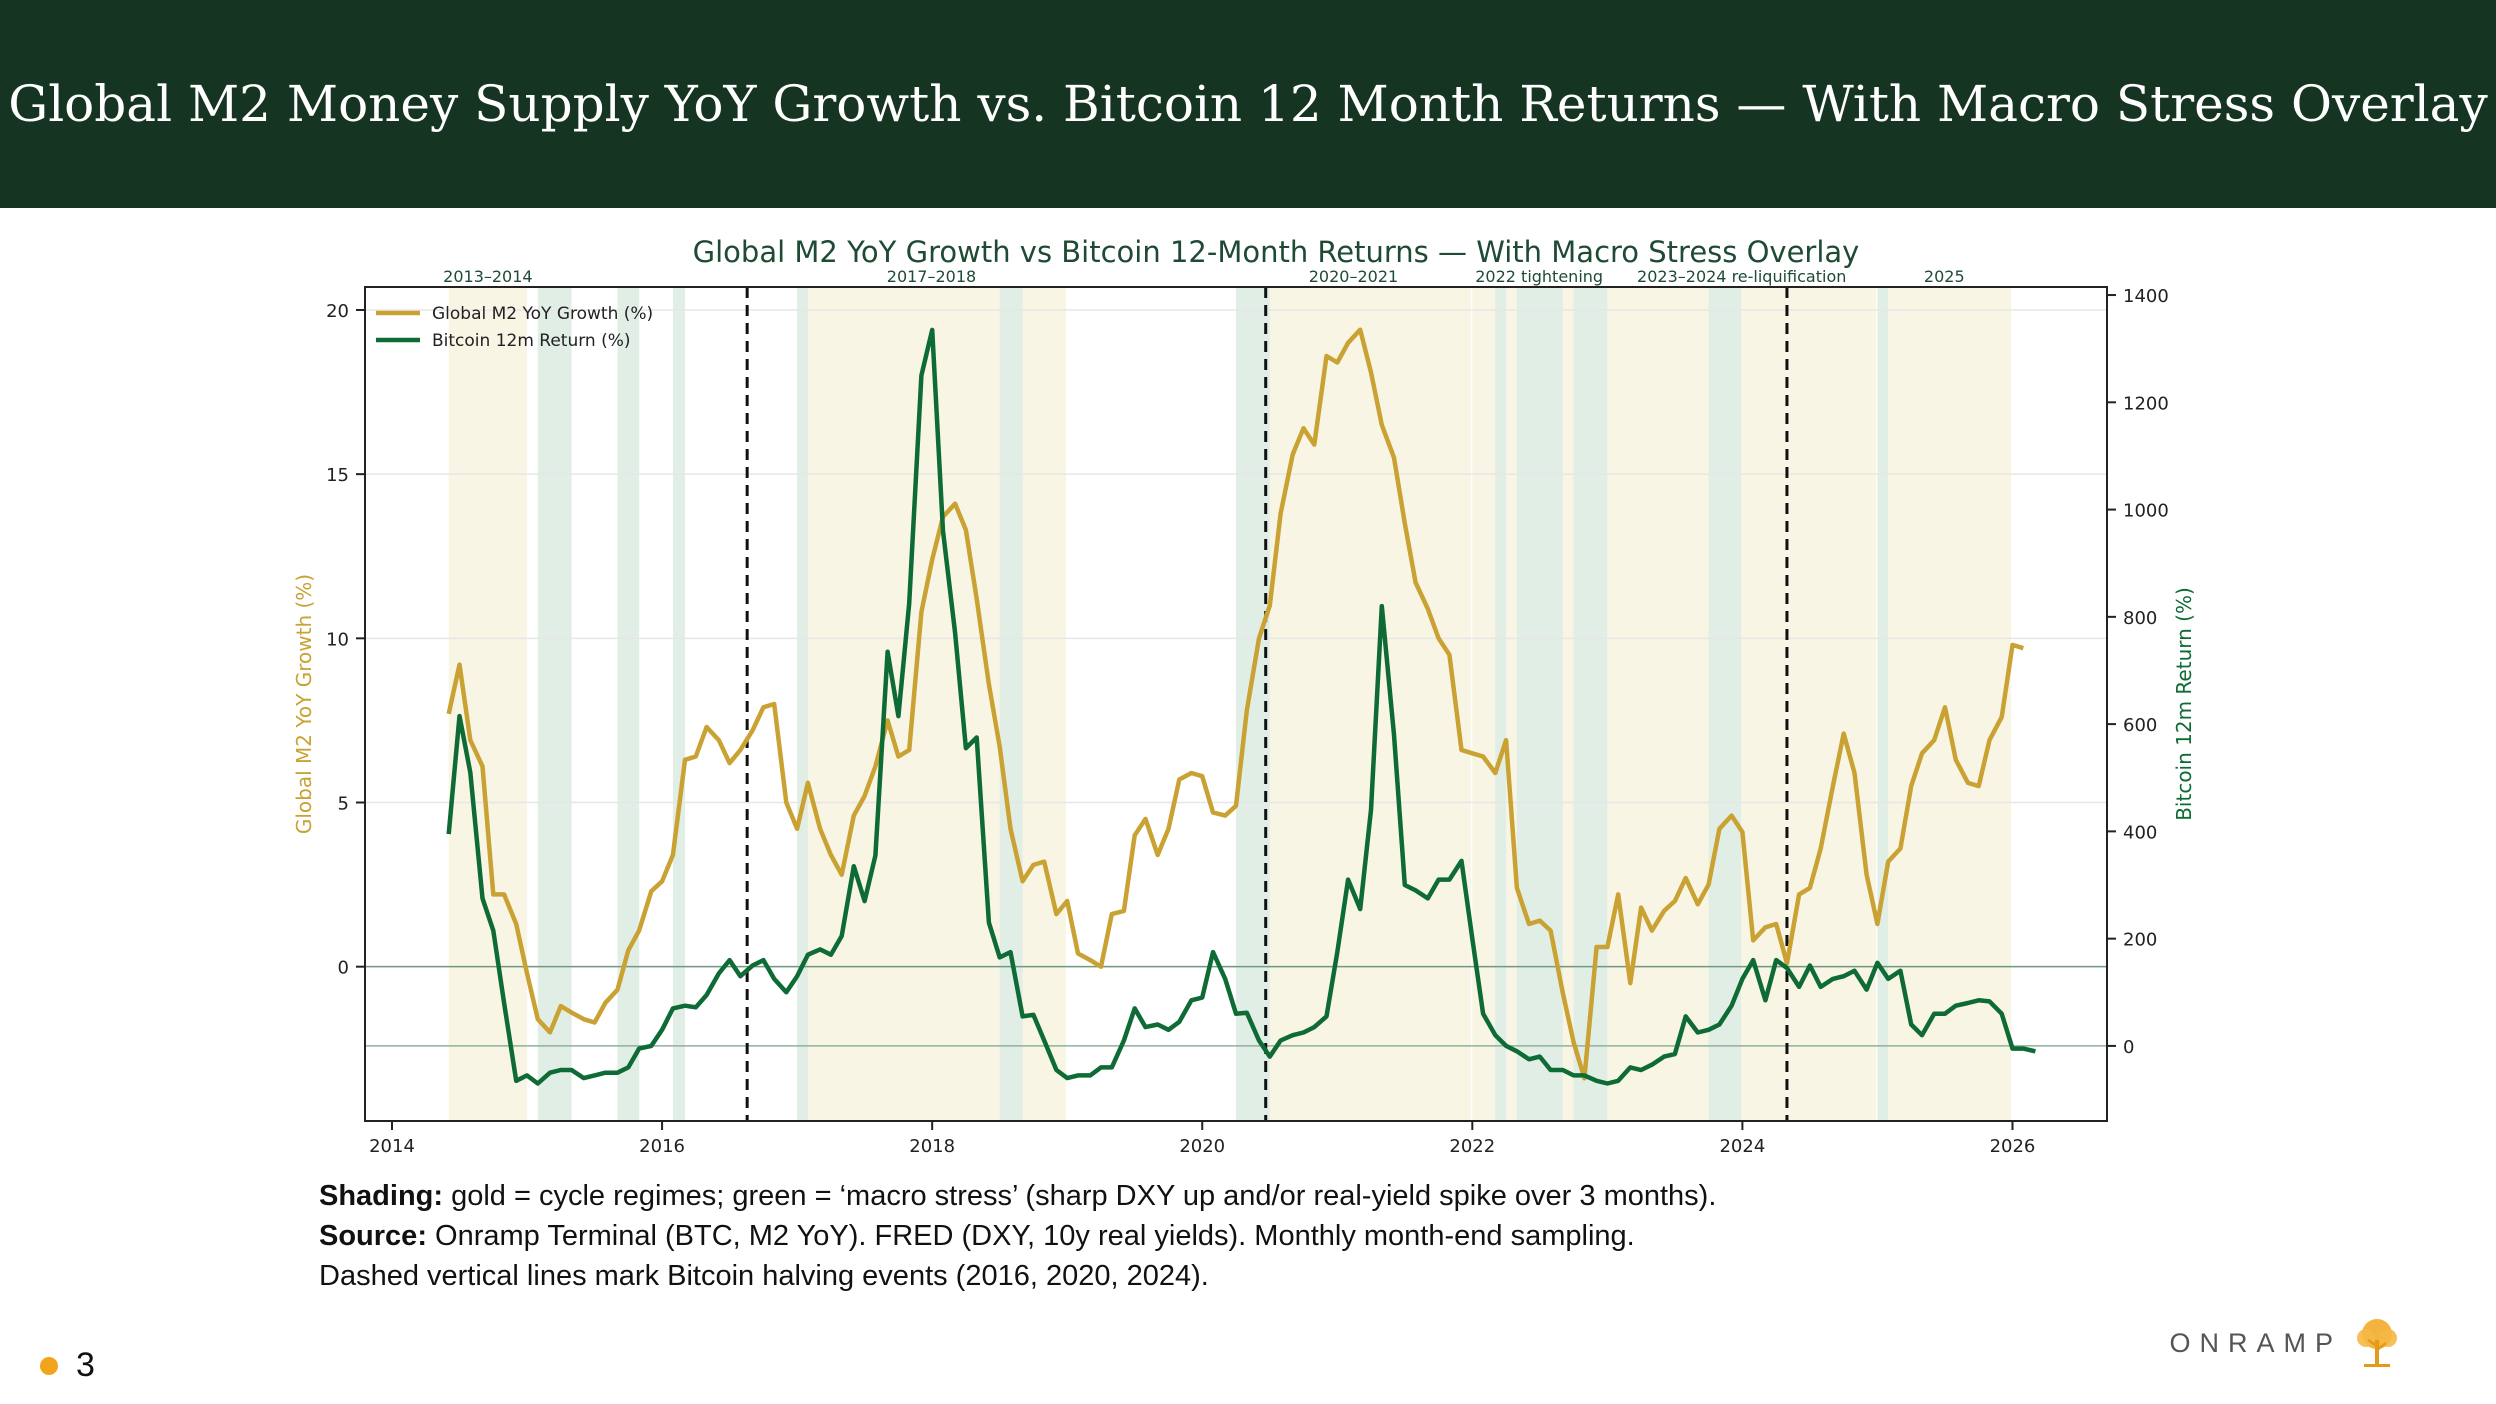 This screenshot has height=1404, width=2496. I want to click on y-left-tick-label: 20, so click(337, 311).